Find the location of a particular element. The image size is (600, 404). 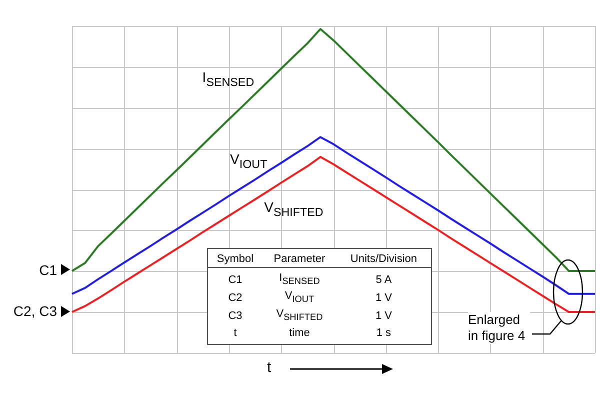

annotation: C3 is located at coordinates (235, 316).